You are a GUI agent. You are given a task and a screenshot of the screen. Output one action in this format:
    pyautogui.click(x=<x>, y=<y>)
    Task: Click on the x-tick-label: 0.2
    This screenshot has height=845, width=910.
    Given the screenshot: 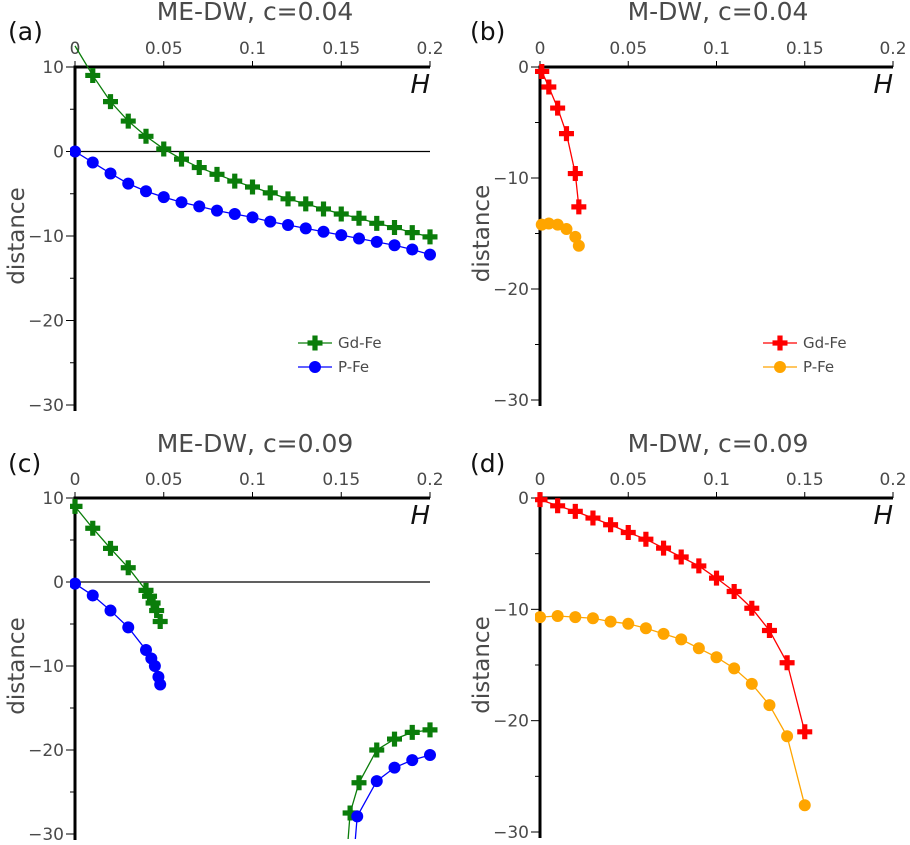 What is the action you would take?
    pyautogui.click(x=892, y=480)
    